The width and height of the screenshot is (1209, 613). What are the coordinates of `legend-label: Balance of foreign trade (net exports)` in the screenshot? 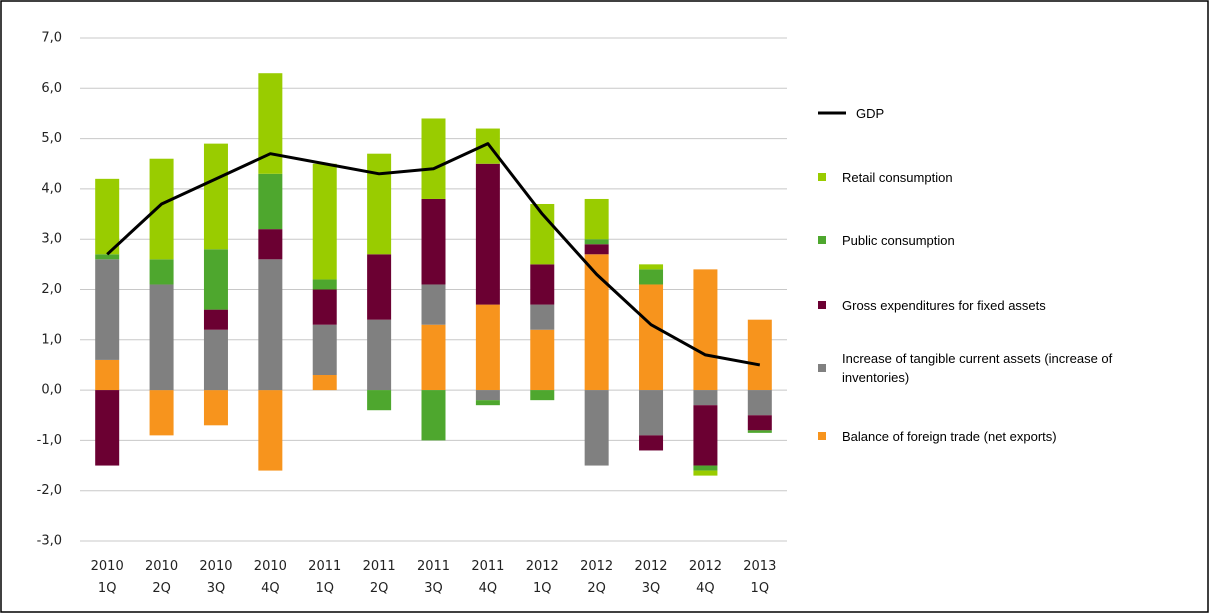 It's located at (949, 436).